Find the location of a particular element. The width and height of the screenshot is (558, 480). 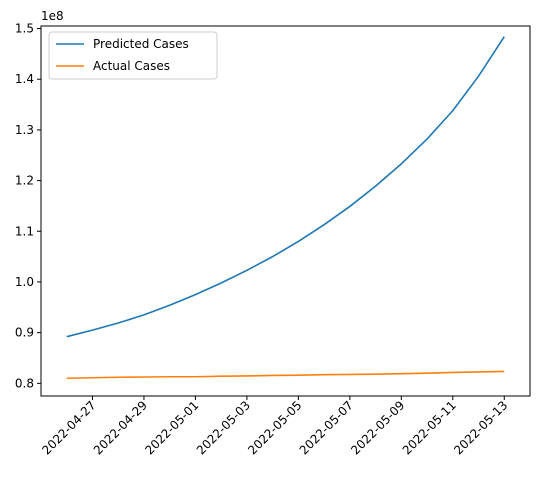

y-tick-label: 1.3 is located at coordinates (24, 130).